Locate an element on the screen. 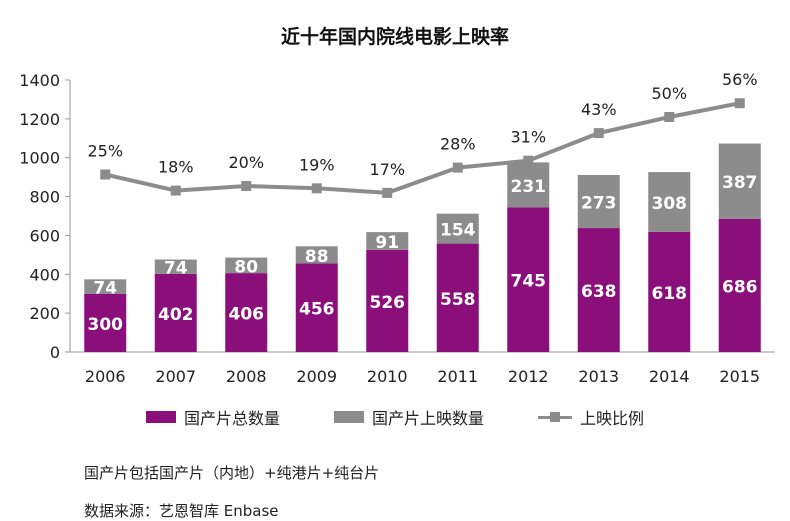  legend-item-ratio: 上映比例 is located at coordinates (591, 417).